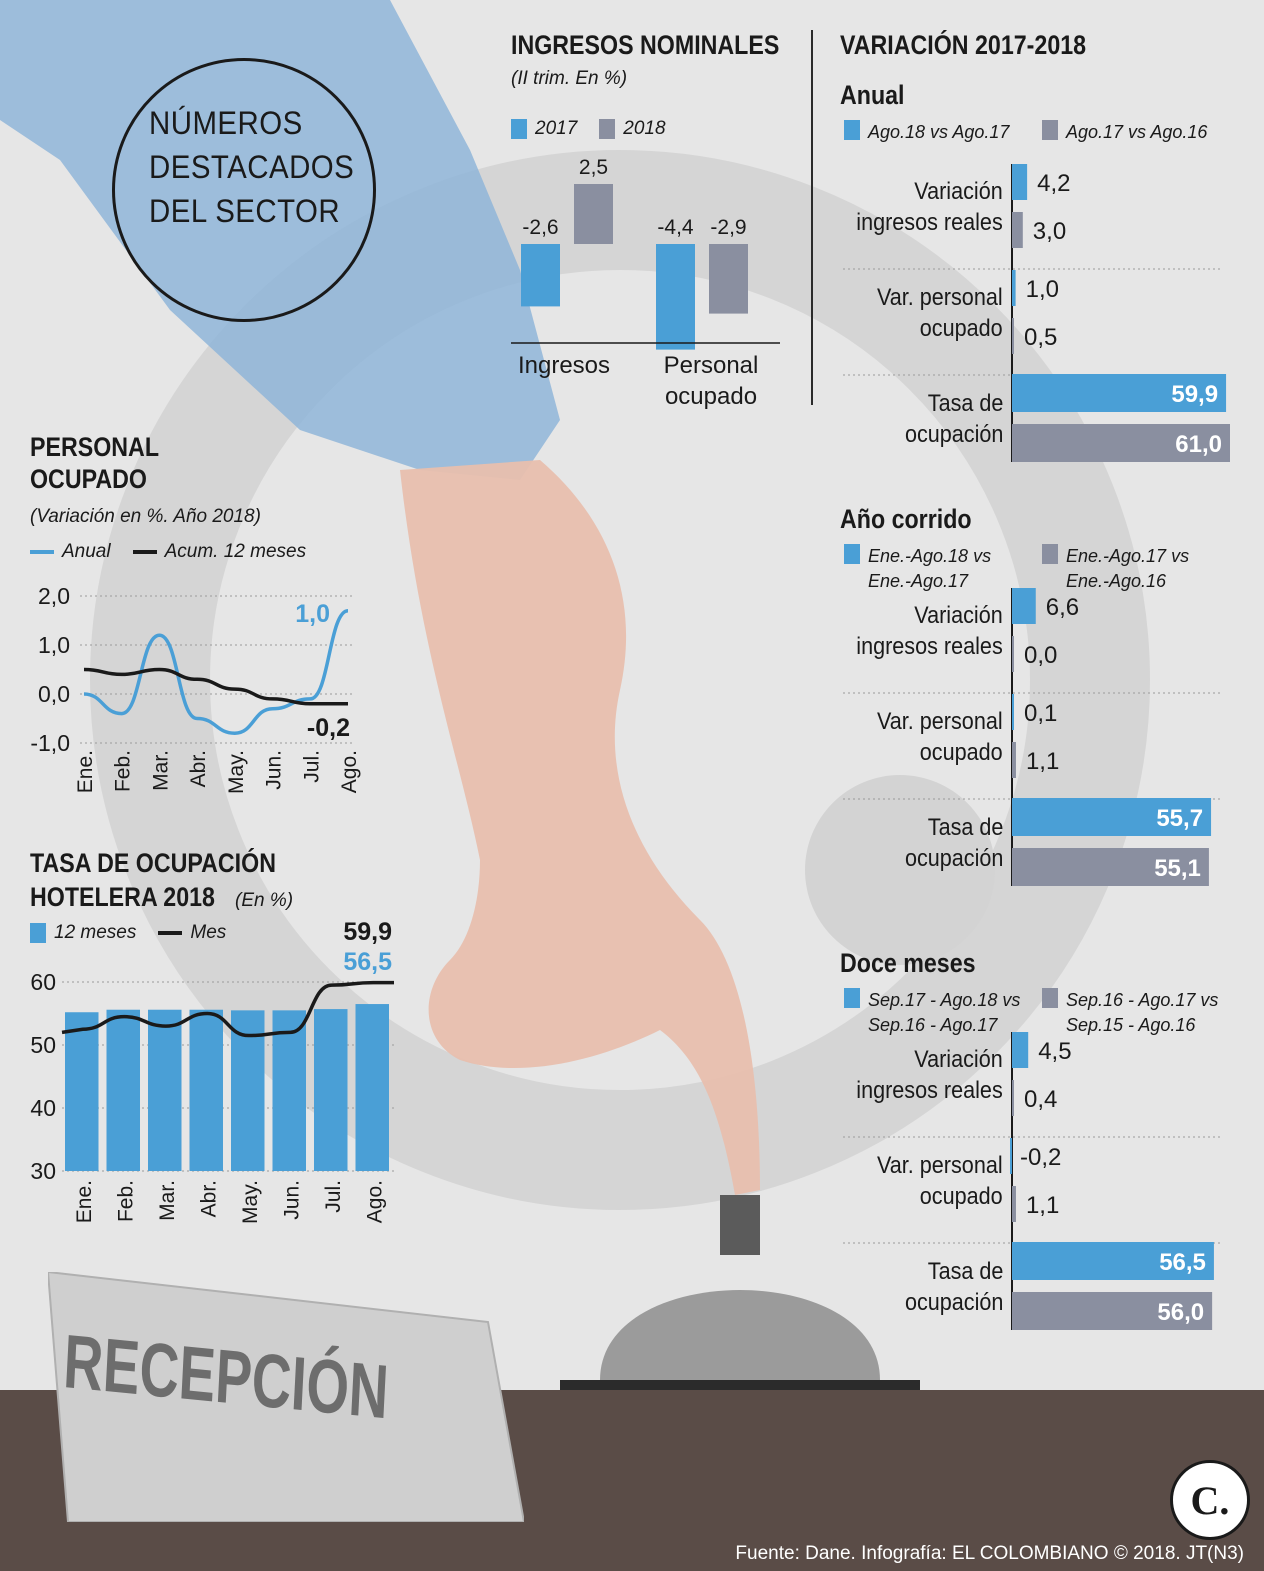  Describe the element at coordinates (963, 45) in the screenshot. I see `variacion-title: VARIACIÓN 2017-2018` at that location.